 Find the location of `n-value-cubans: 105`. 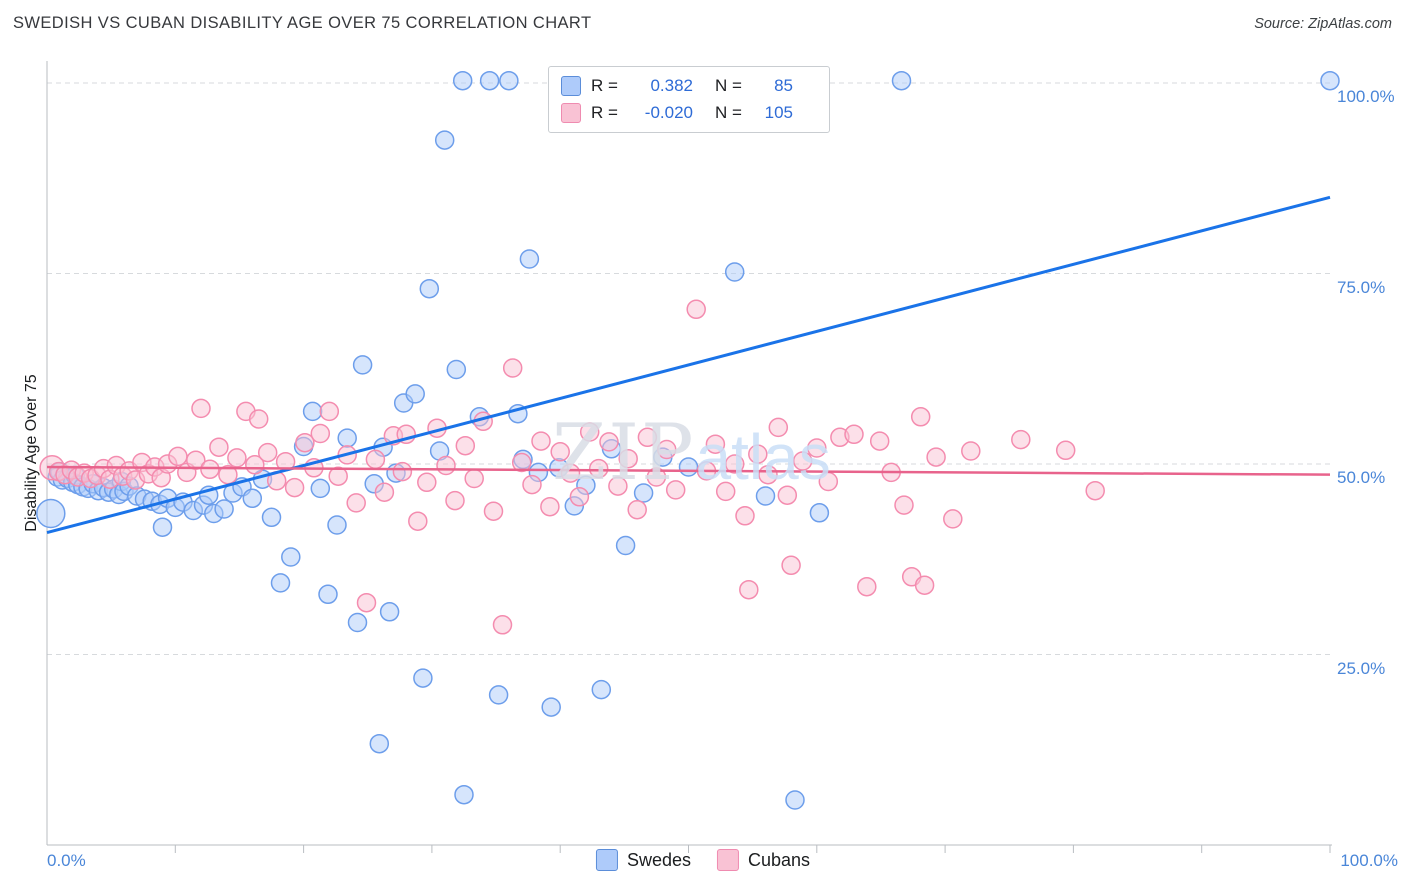

n-value-cubans: 105 is located at coordinates (778, 112).